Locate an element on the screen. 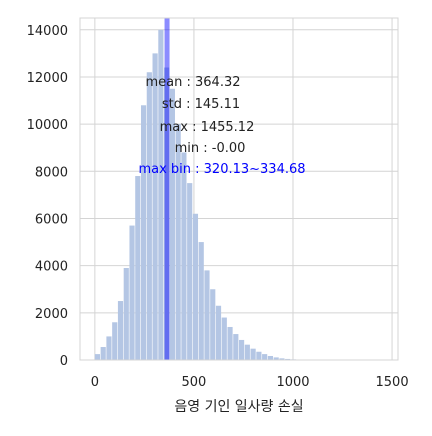 The image size is (432, 436). y-tick-label: 8000 is located at coordinates (51, 172).